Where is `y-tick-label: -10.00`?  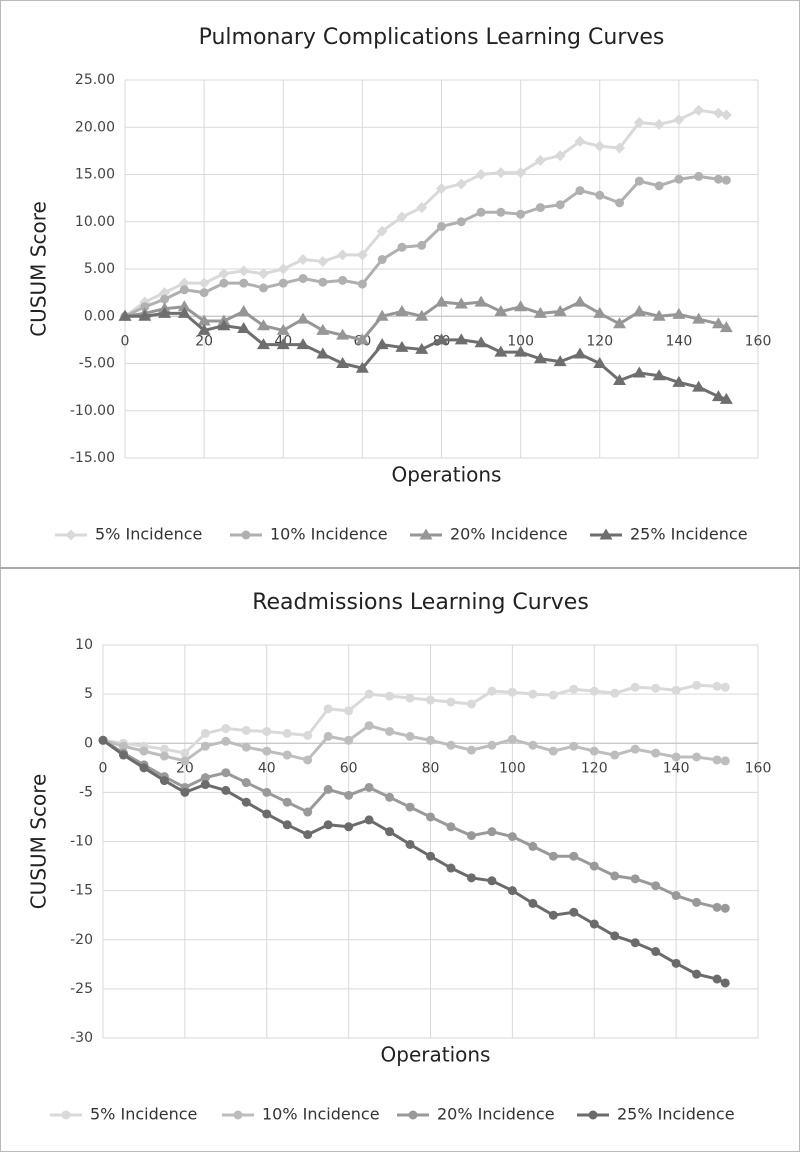
y-tick-label: -10.00 is located at coordinates (92, 411).